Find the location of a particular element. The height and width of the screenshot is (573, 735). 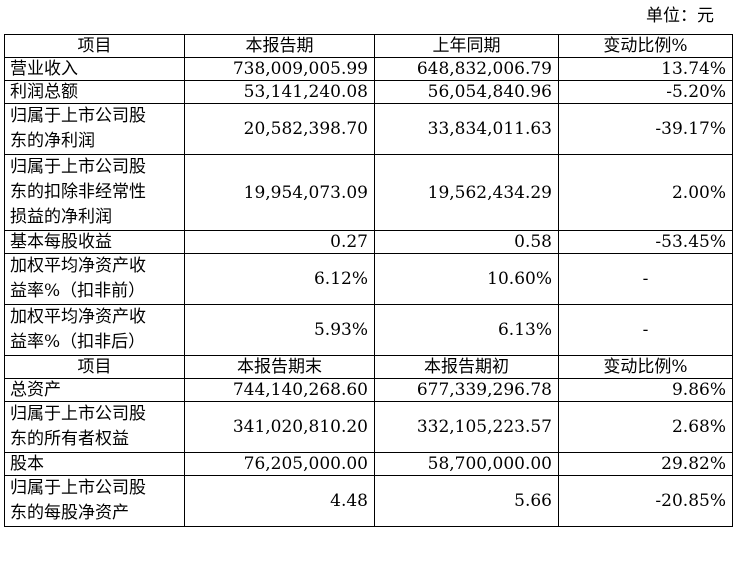

item-label-line: 东的每股净资产 is located at coordinates (69, 513).